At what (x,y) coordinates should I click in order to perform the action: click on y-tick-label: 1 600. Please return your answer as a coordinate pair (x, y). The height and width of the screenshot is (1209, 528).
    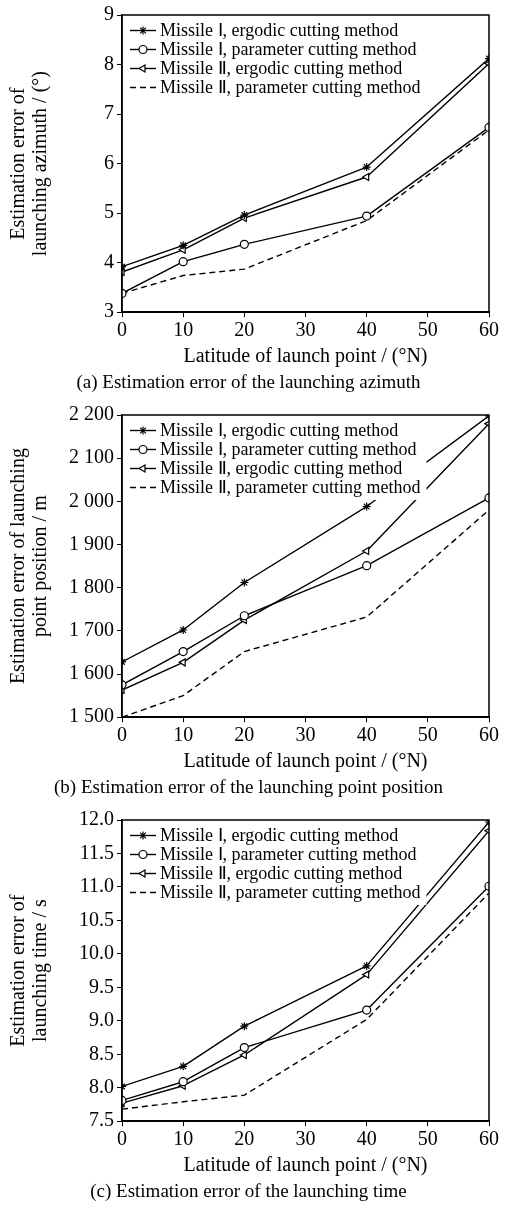
    Looking at the image, I should click on (91, 672).